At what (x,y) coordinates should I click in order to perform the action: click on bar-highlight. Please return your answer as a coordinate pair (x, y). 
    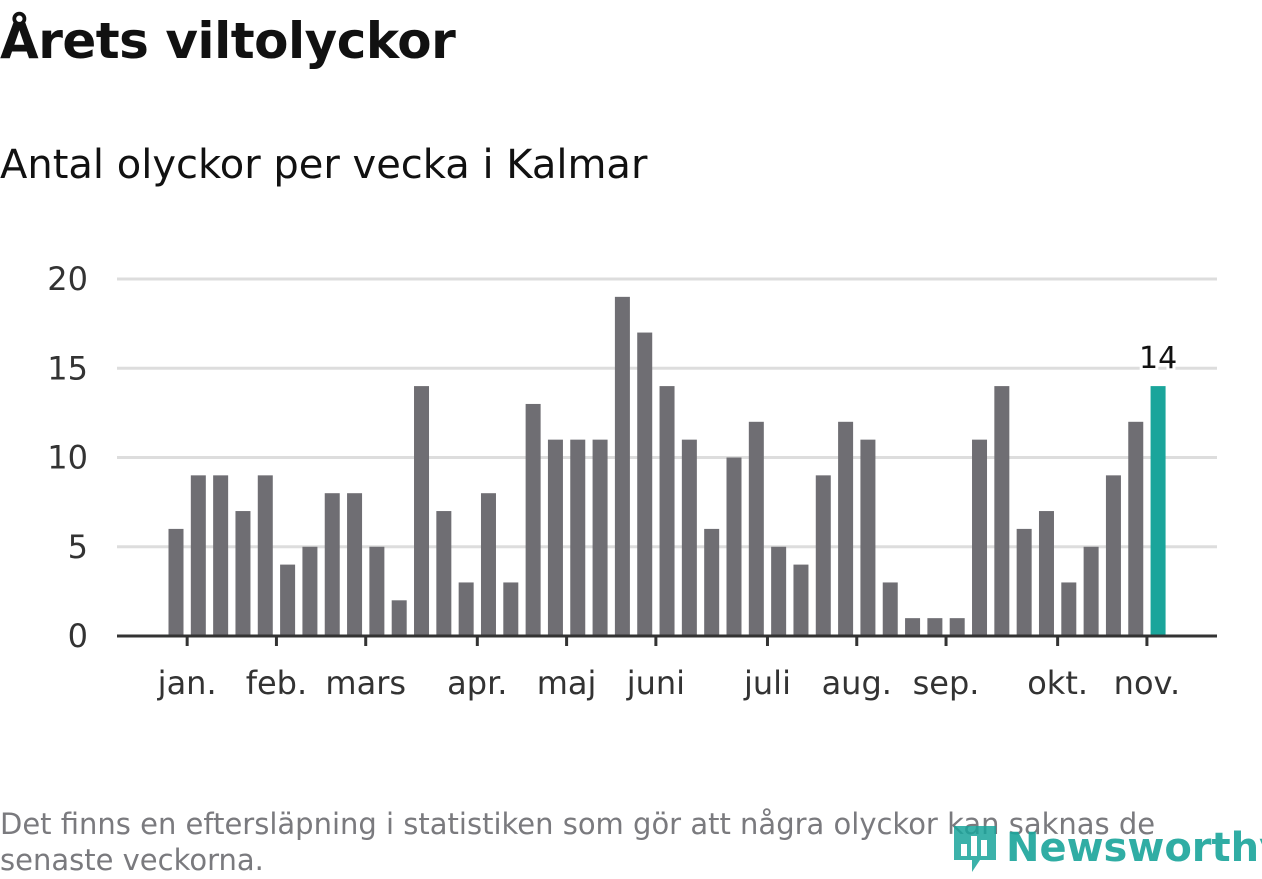
    Looking at the image, I should click on (1158, 511).